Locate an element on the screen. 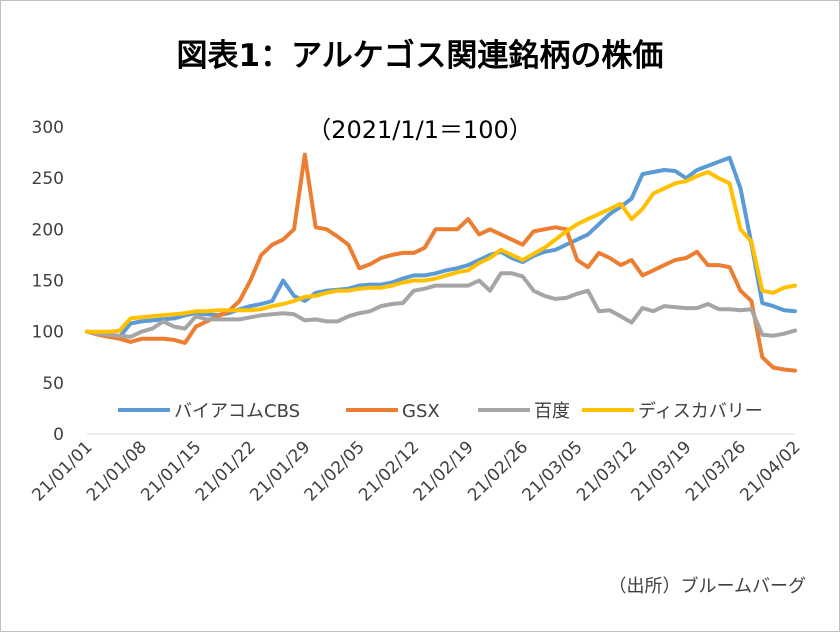  y-tick-label: 0 is located at coordinates (58, 435).